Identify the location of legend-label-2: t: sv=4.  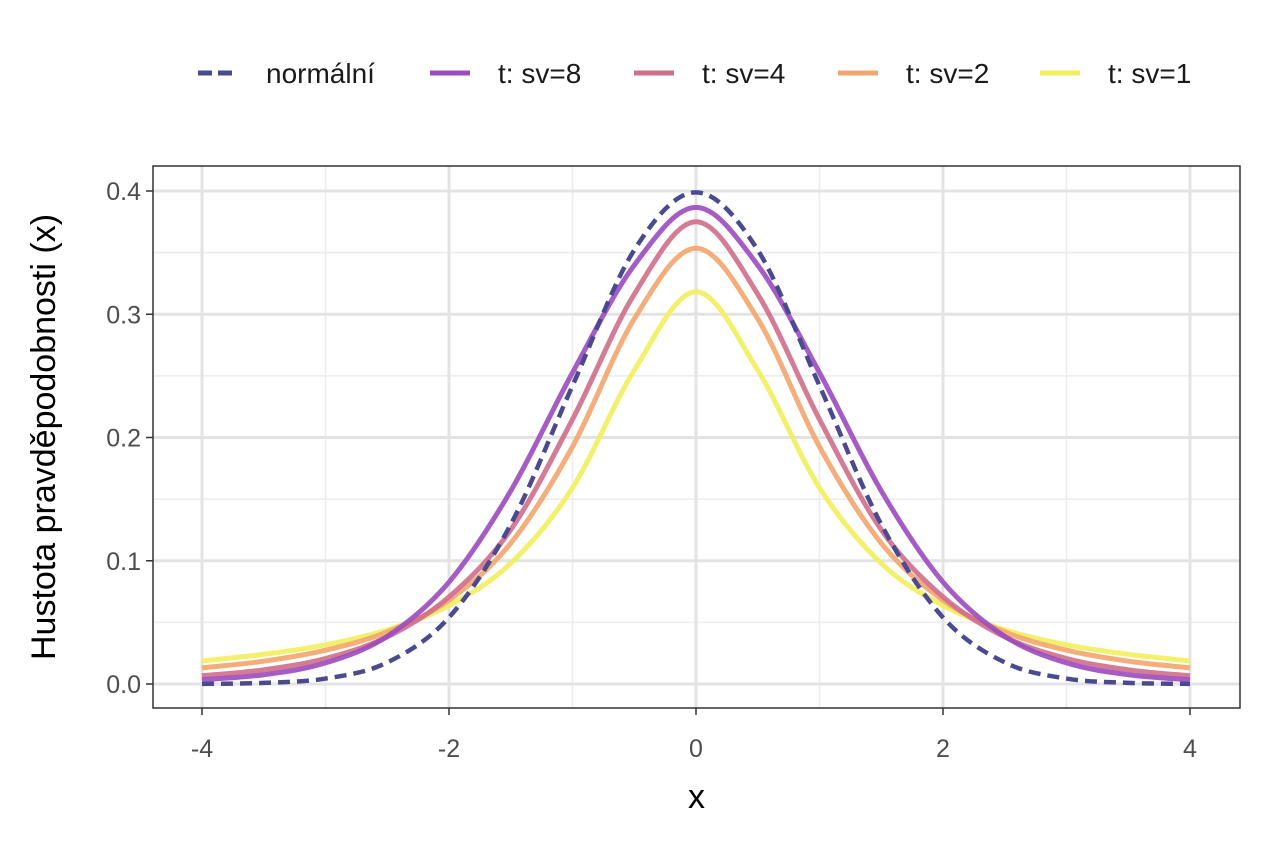
(743, 73).